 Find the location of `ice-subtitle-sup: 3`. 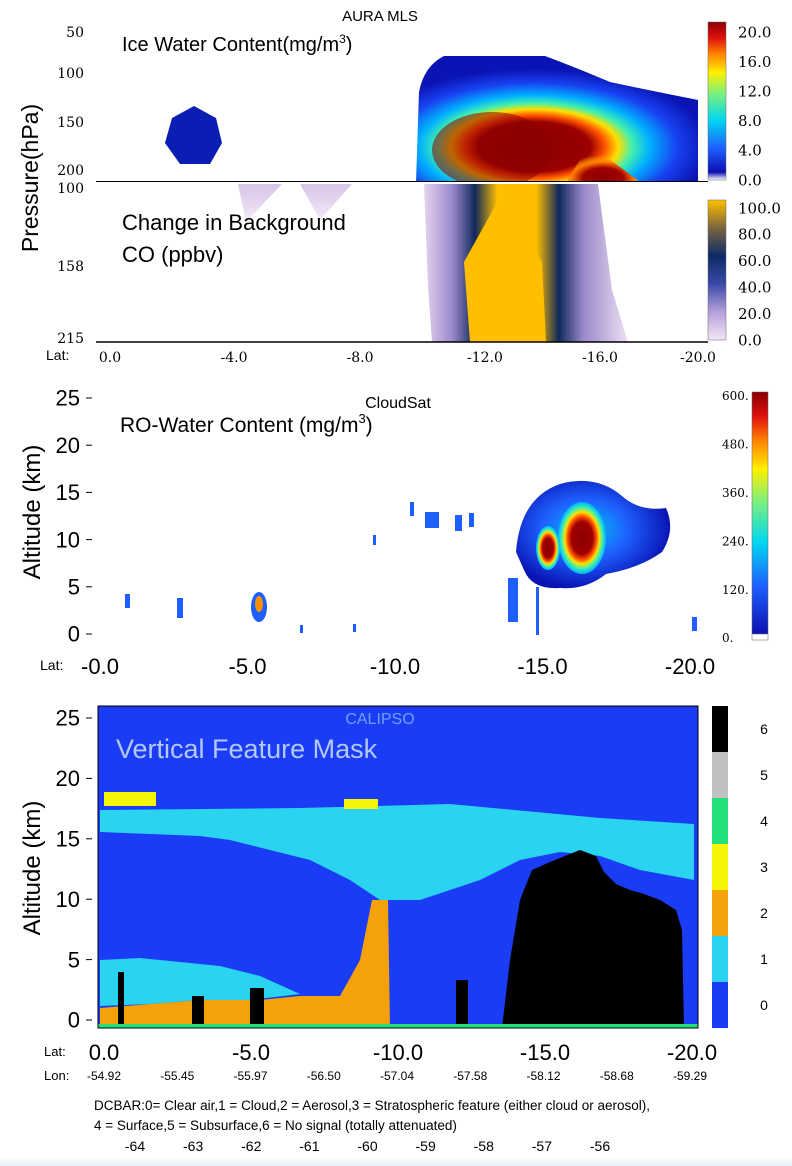

ice-subtitle-sup: 3 is located at coordinates (342, 39).